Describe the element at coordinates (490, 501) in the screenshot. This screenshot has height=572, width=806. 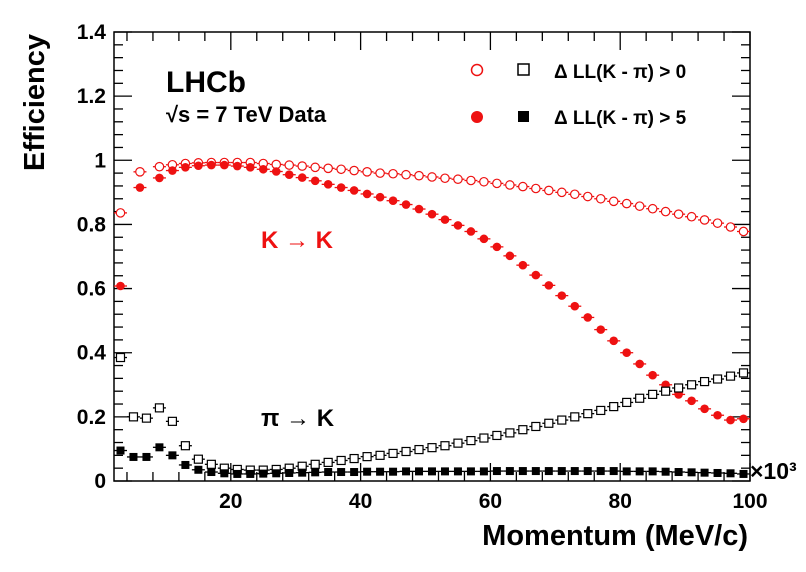
I see `x-tick-label: 60` at that location.